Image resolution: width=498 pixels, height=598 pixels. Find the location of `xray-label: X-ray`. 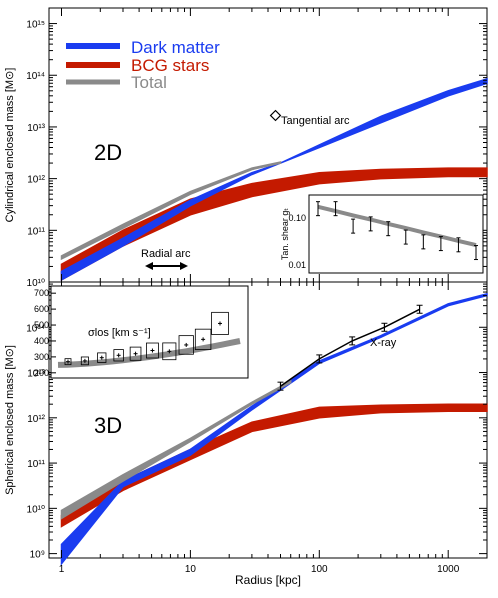

xray-label: X-ray is located at coordinates (383, 343).